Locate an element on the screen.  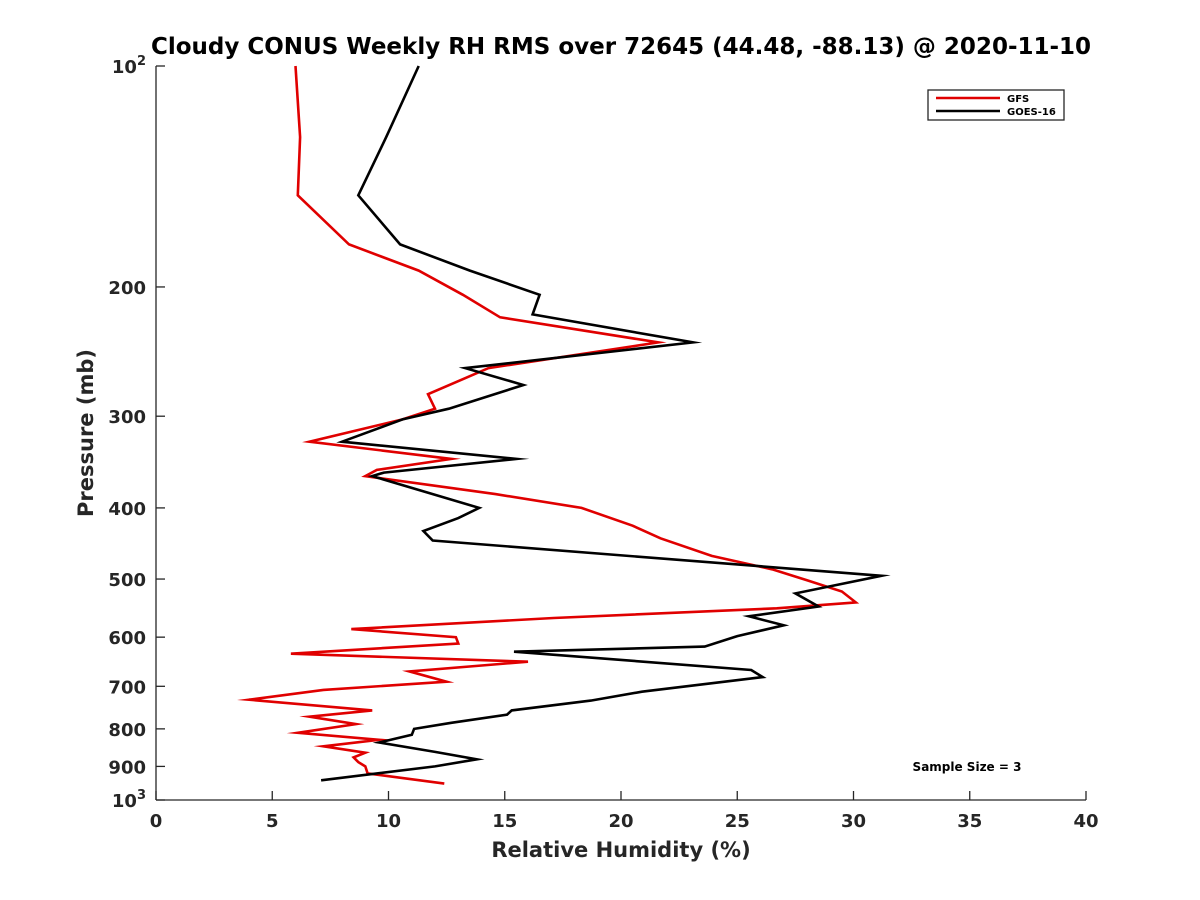
y-tick-label: 600 is located at coordinates (127, 638).